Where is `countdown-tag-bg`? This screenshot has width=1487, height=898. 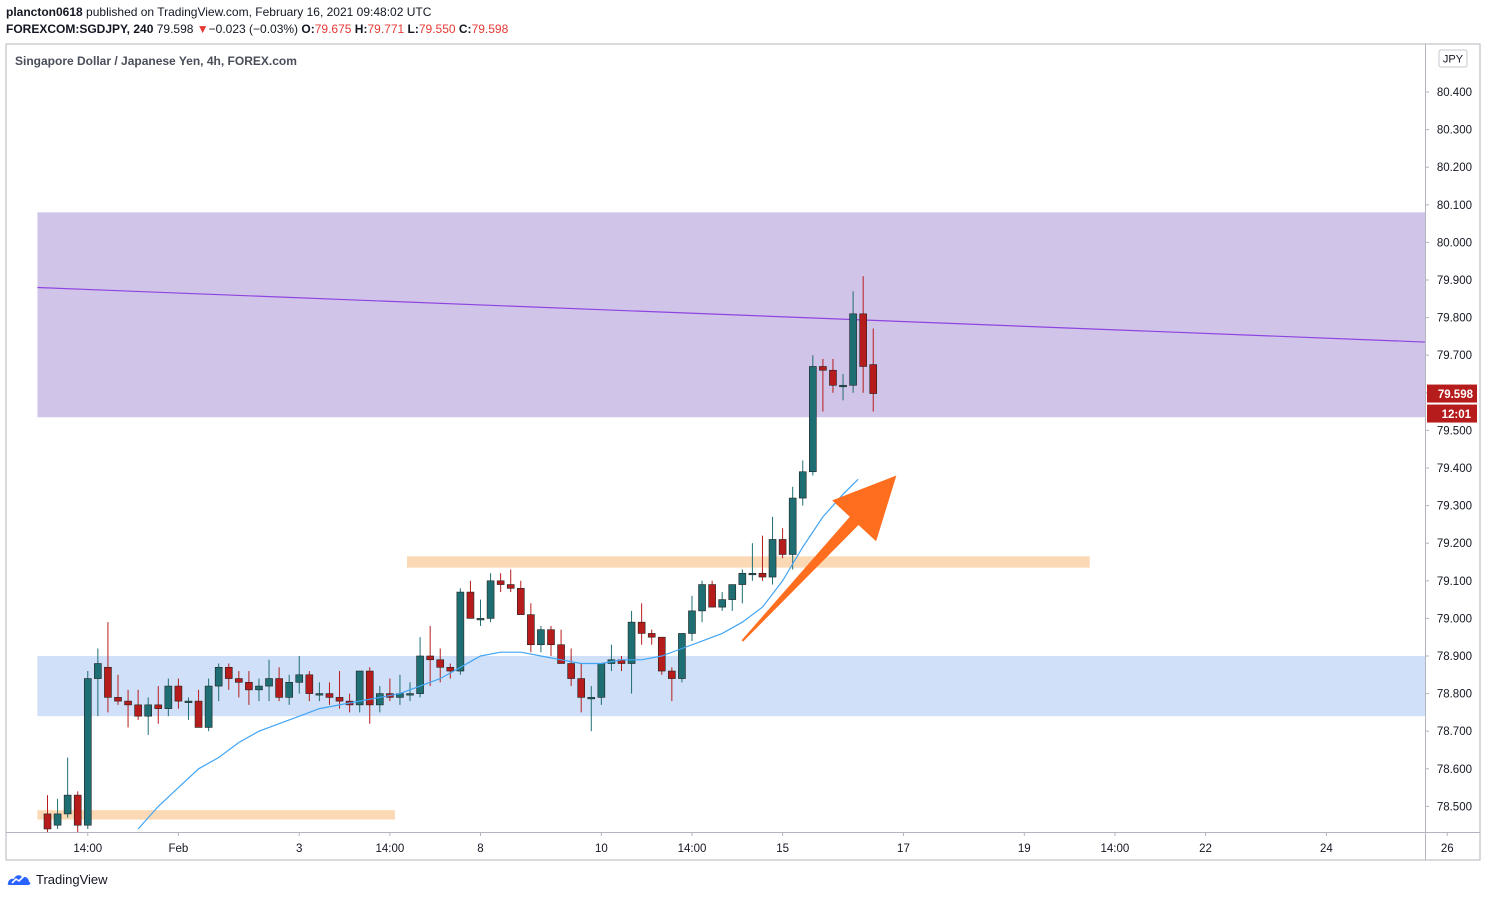
countdown-tag-bg is located at coordinates (1452, 413).